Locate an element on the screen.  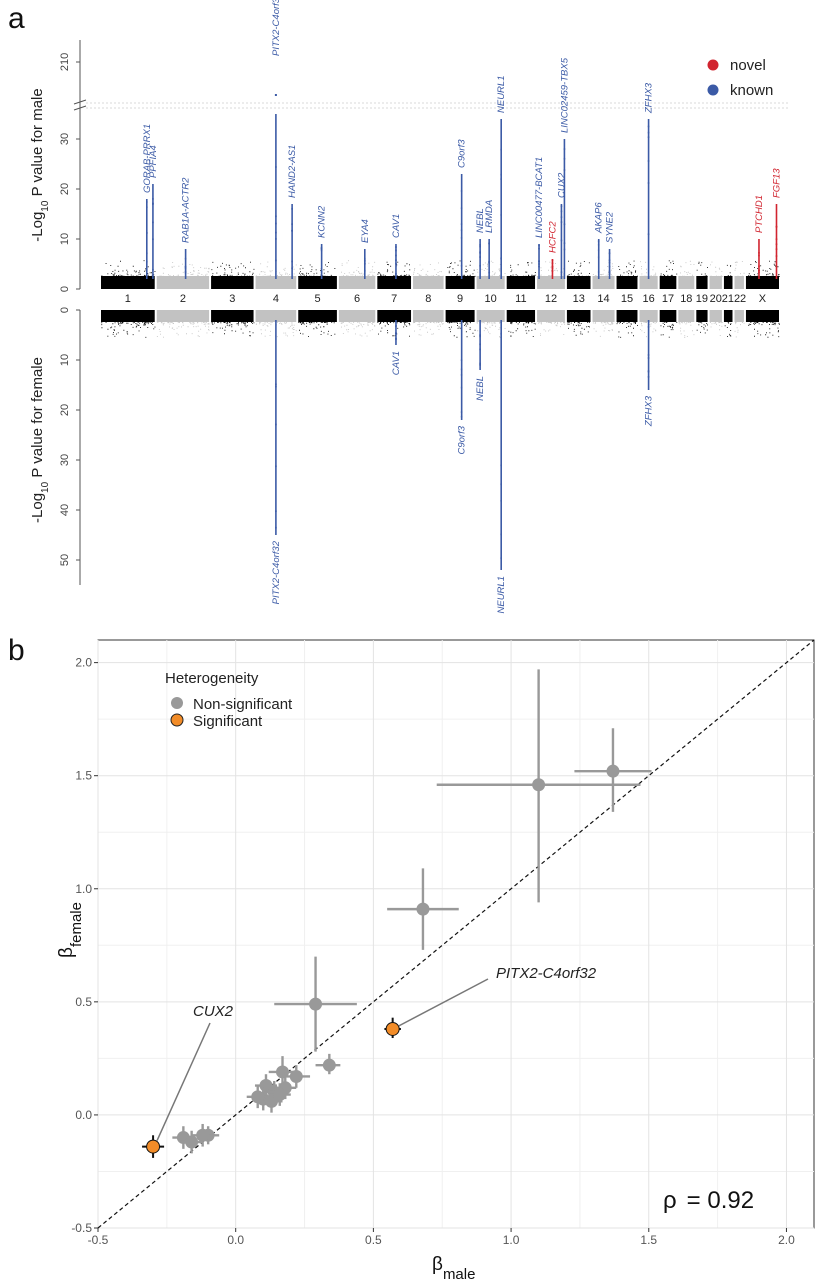
x-tick-label: 0.5 is located at coordinates (373, 1240).